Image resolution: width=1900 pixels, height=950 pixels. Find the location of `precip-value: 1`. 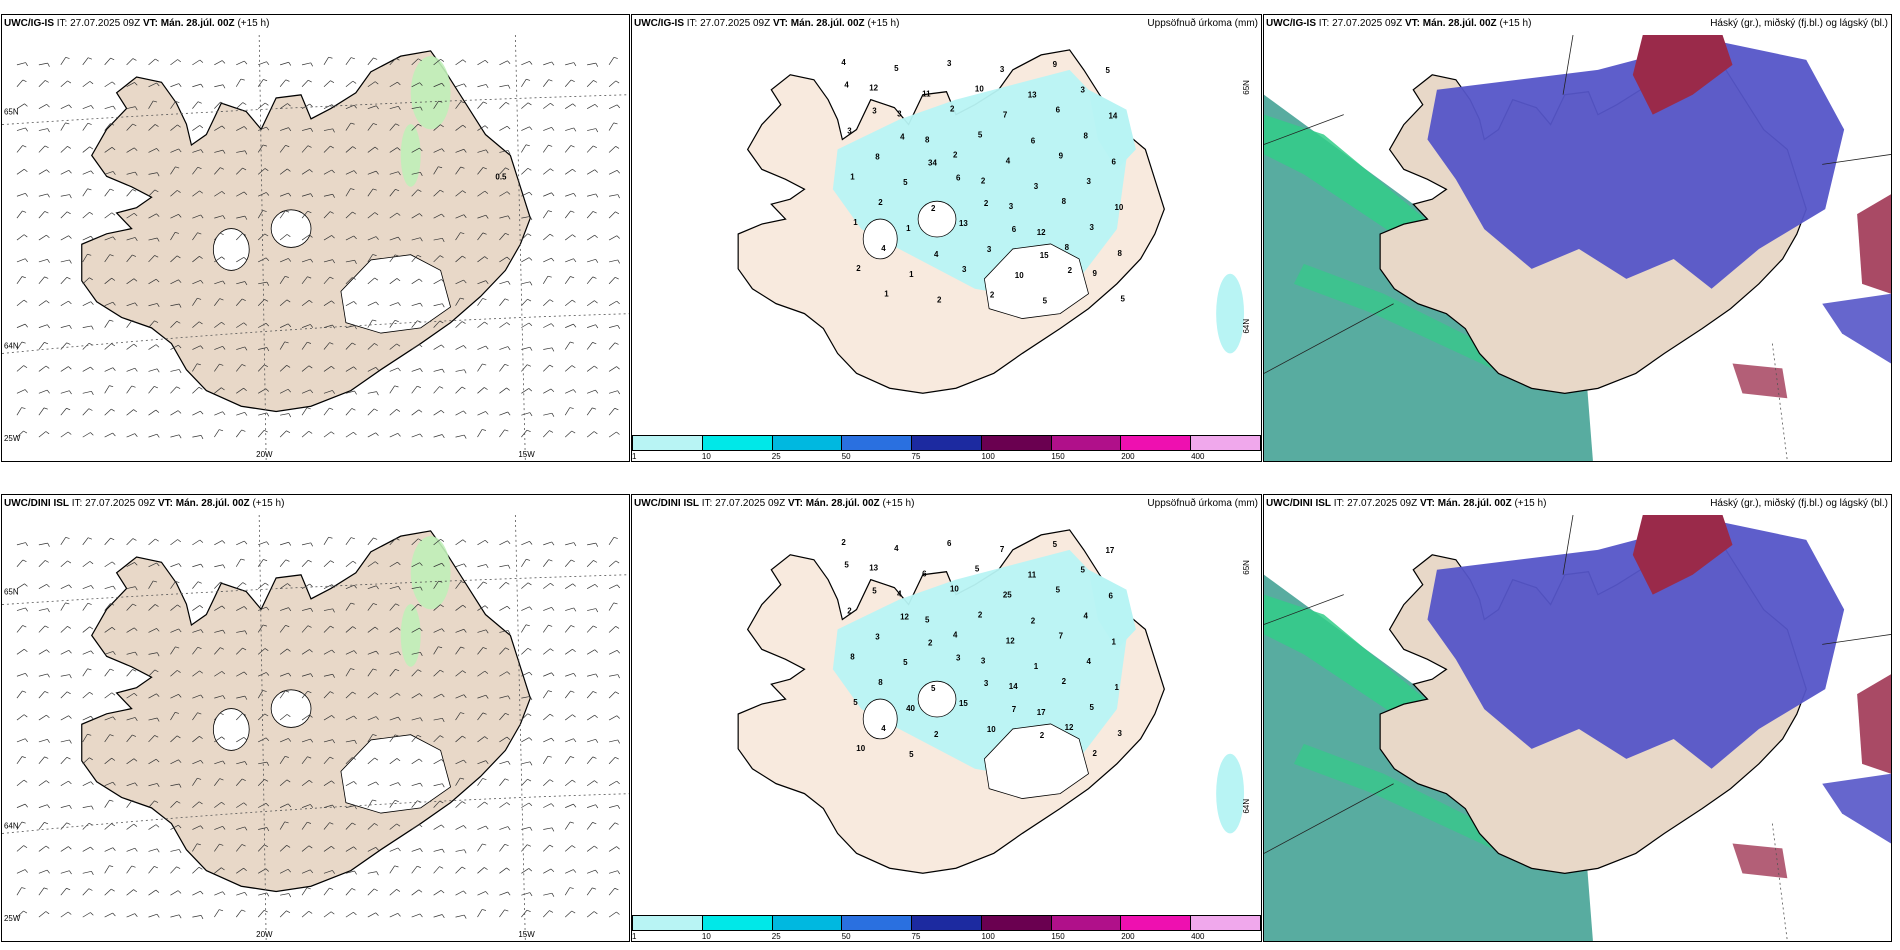

precip-value: 1 is located at coordinates (911, 274).